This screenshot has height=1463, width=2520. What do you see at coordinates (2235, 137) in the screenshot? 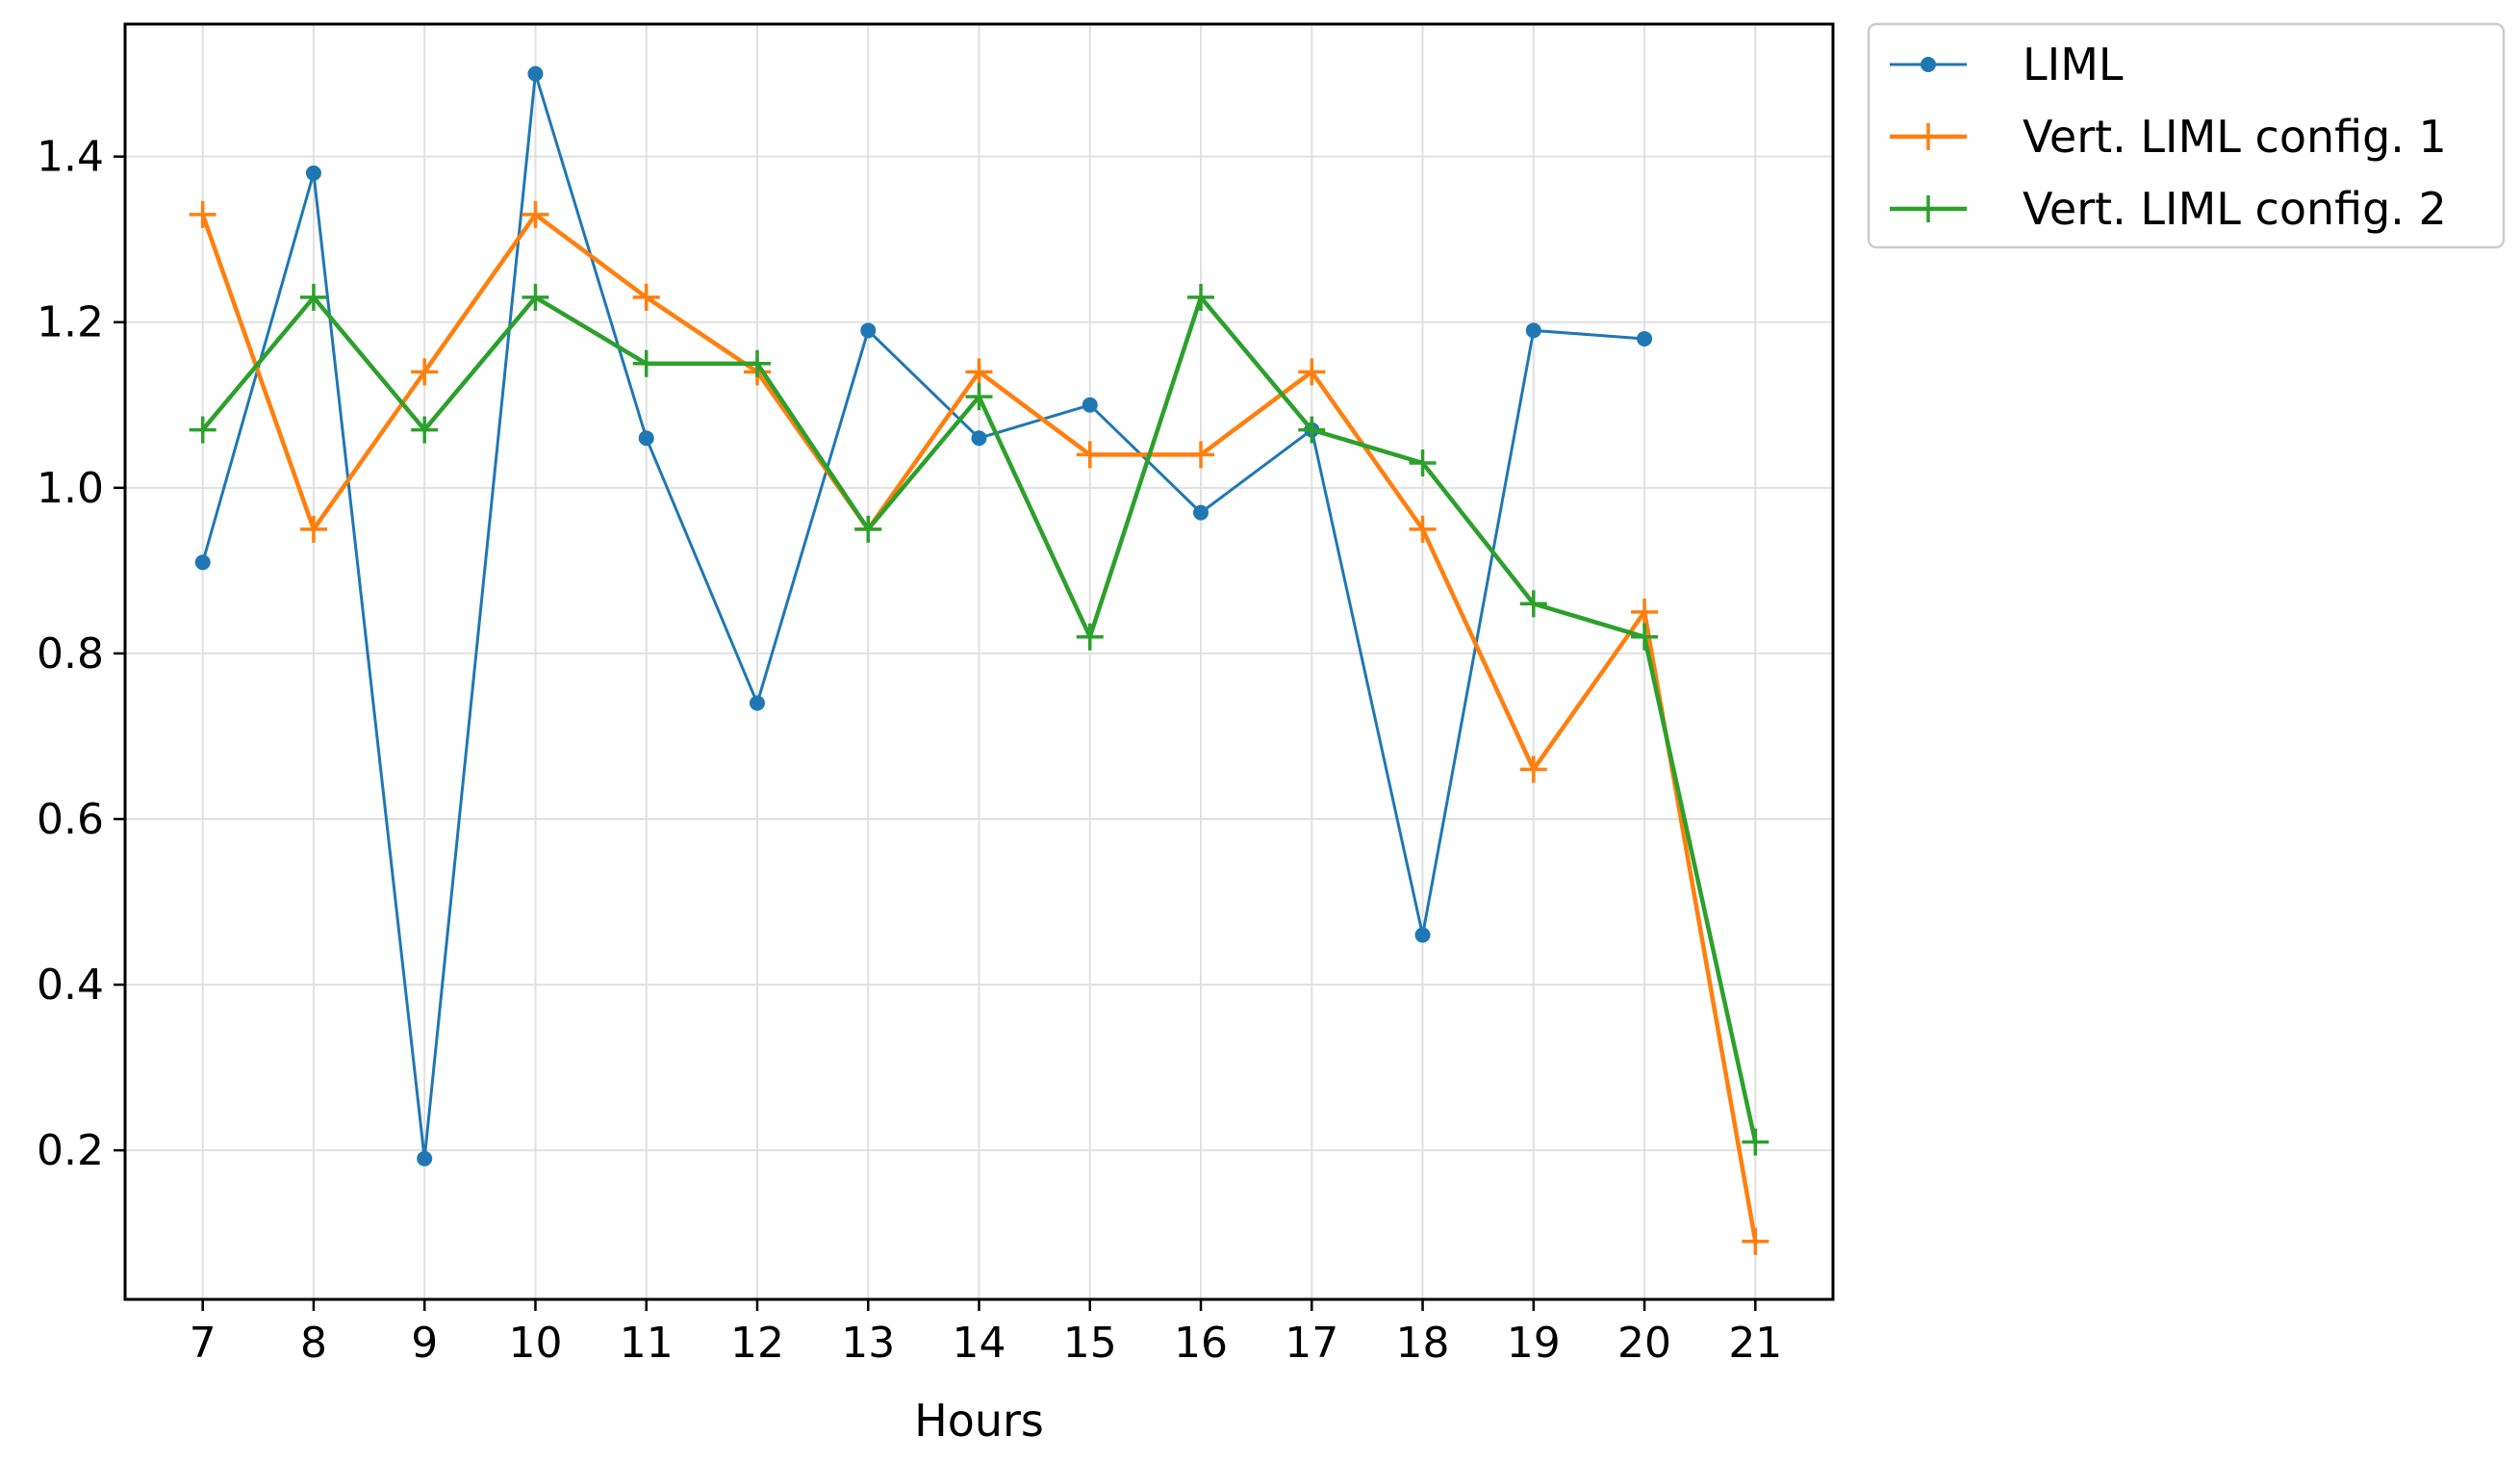
I see `legend-label: Vert. LIML config. 1` at bounding box center [2235, 137].